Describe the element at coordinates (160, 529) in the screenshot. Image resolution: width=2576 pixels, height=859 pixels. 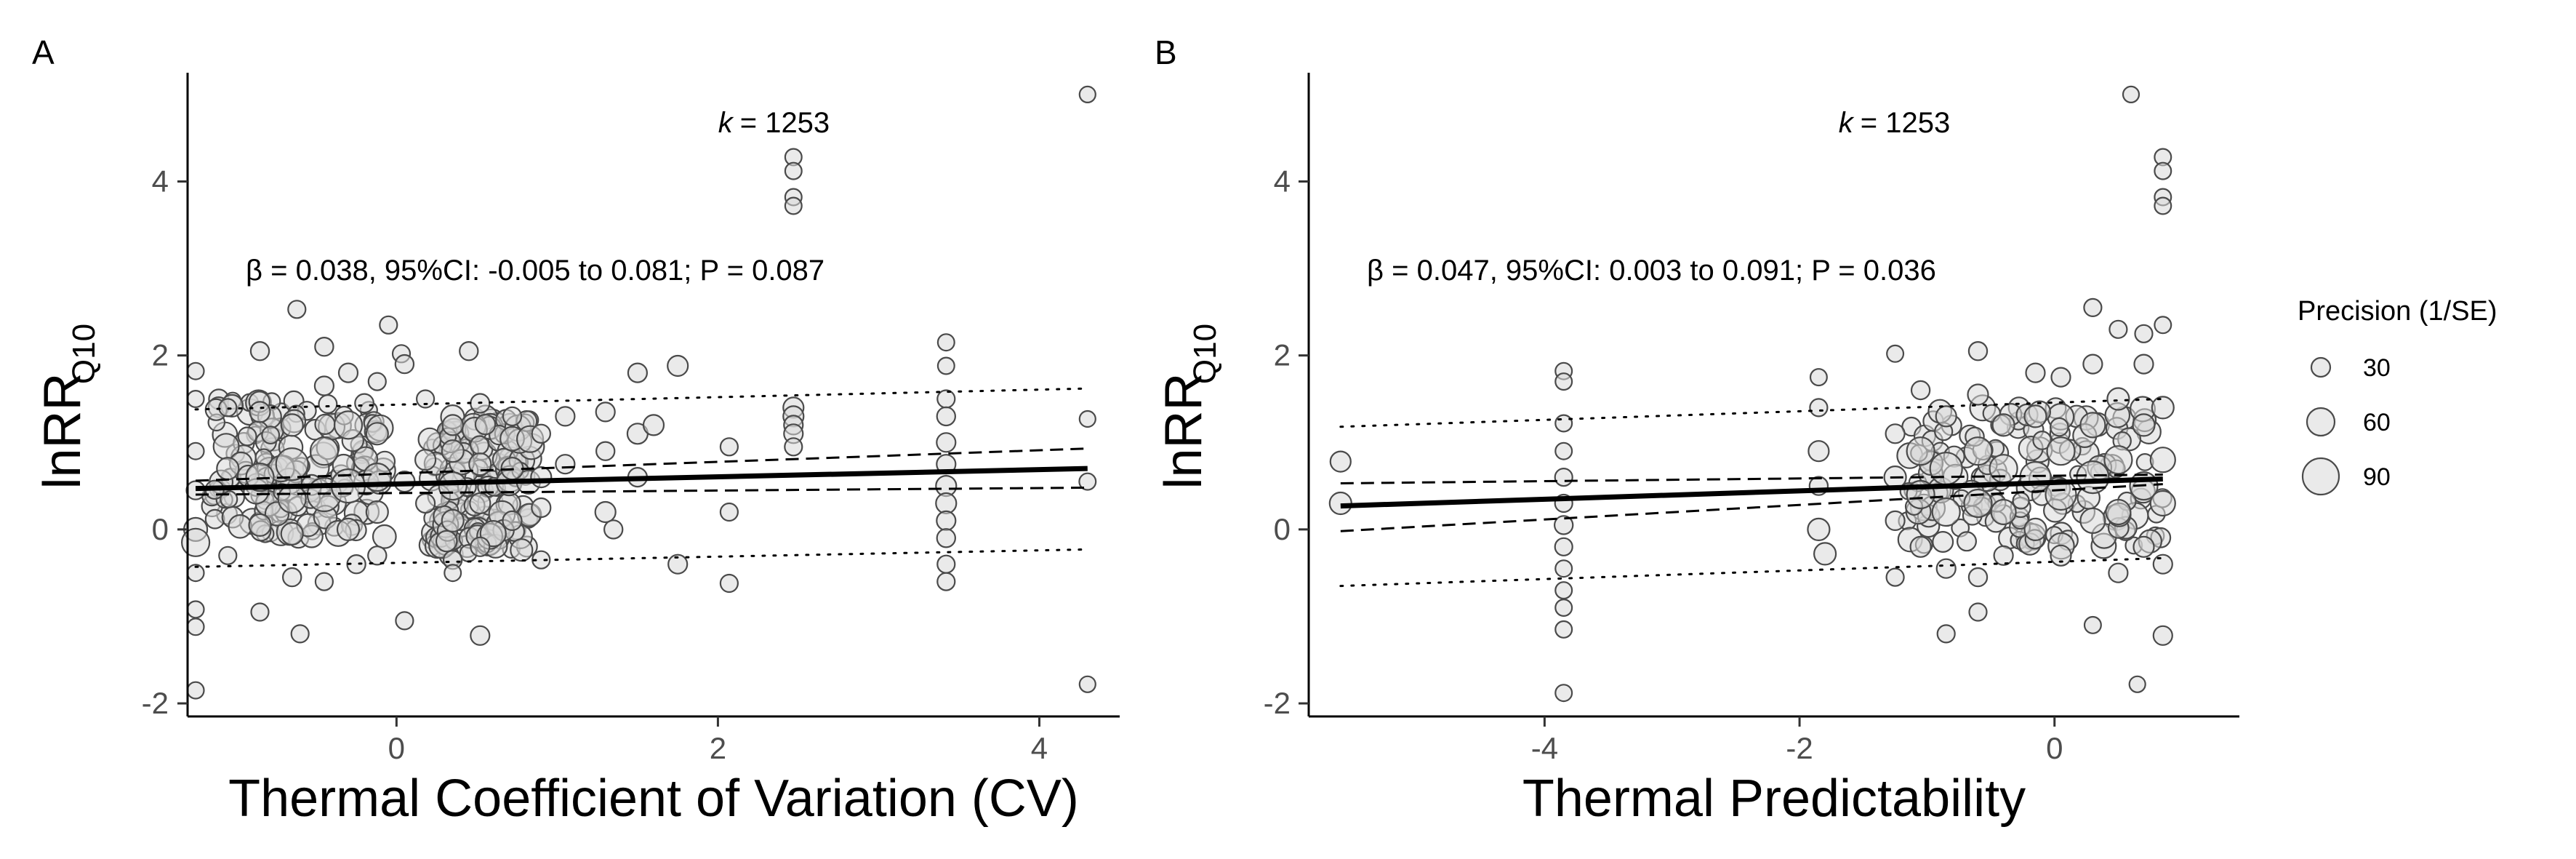
I see `y-tick-label: 0` at that location.